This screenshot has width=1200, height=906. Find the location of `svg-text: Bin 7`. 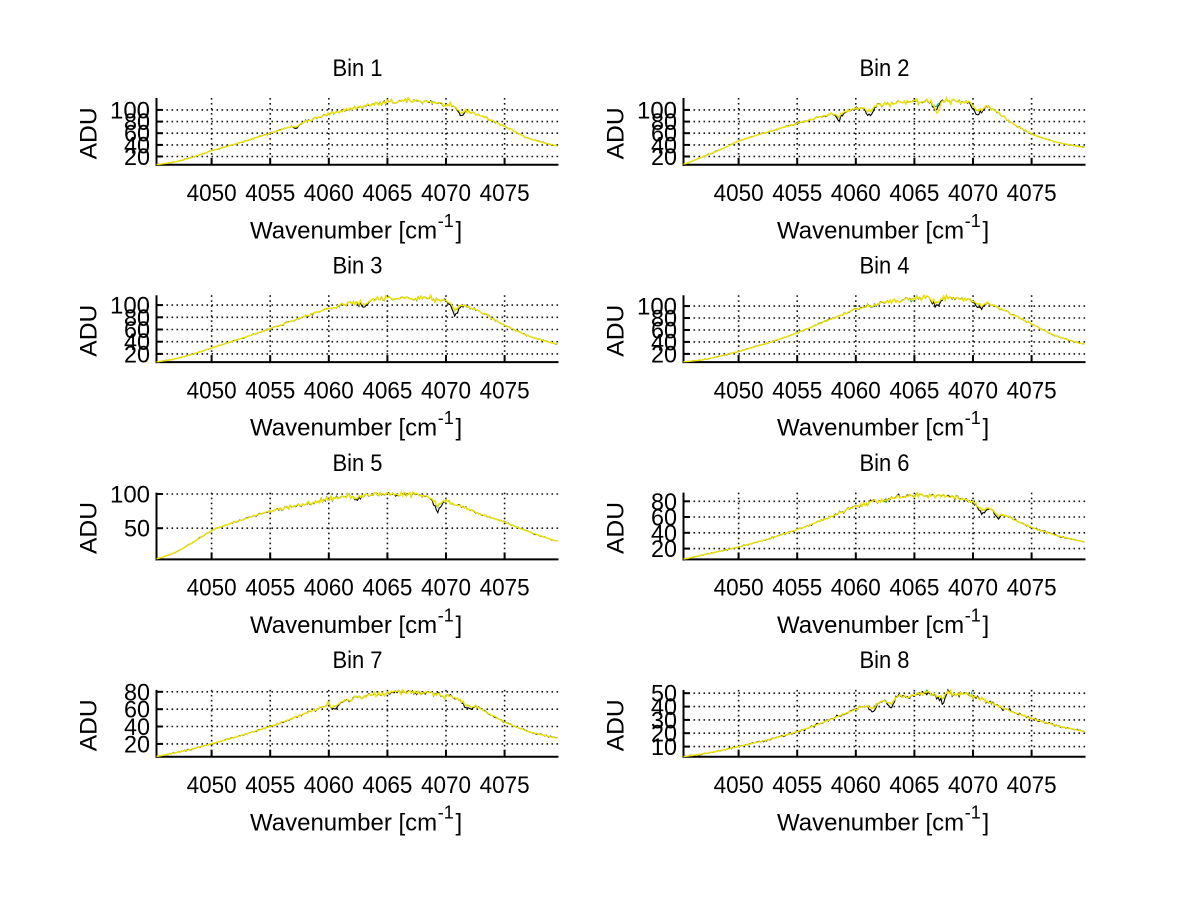

svg-text: Bin 7 is located at coordinates (358, 660).